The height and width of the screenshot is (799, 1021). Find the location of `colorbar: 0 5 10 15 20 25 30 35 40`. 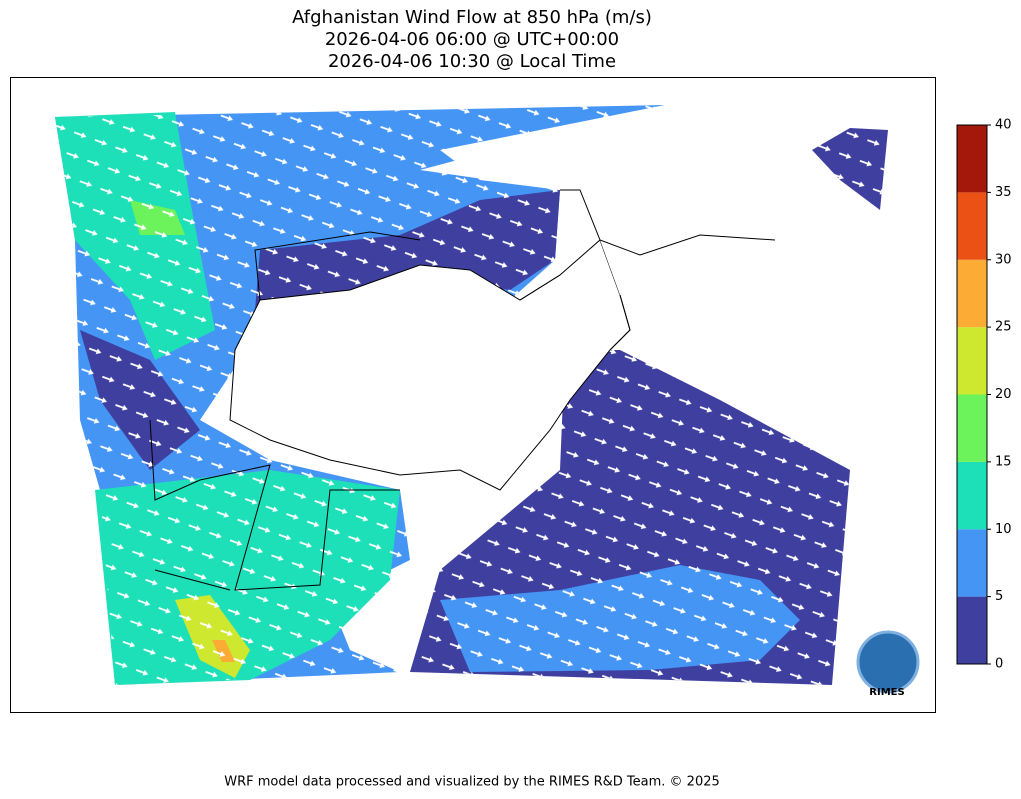

colorbar: 0 5 10 15 20 25 30 35 40 is located at coordinates (984, 395).